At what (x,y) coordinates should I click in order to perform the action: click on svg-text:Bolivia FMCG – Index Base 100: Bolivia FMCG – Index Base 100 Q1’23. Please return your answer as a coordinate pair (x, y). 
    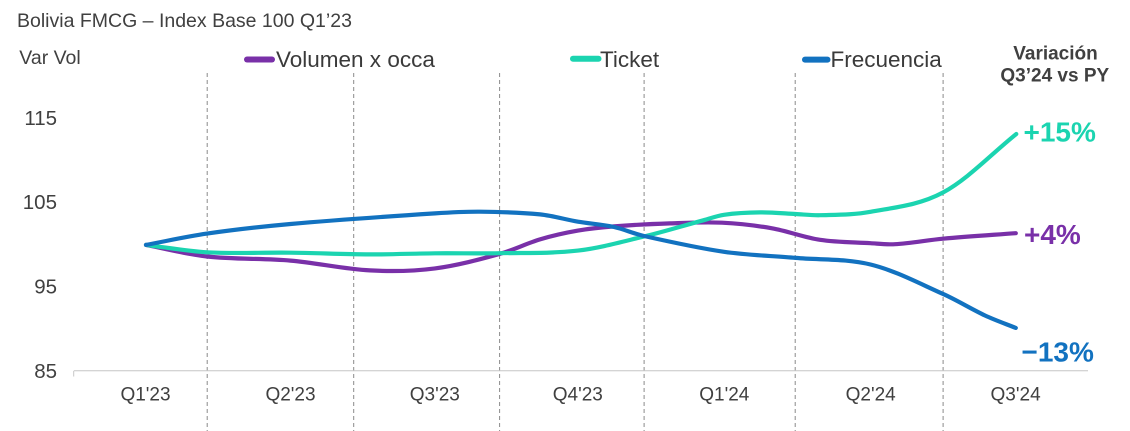
    Looking at the image, I should click on (184, 21).